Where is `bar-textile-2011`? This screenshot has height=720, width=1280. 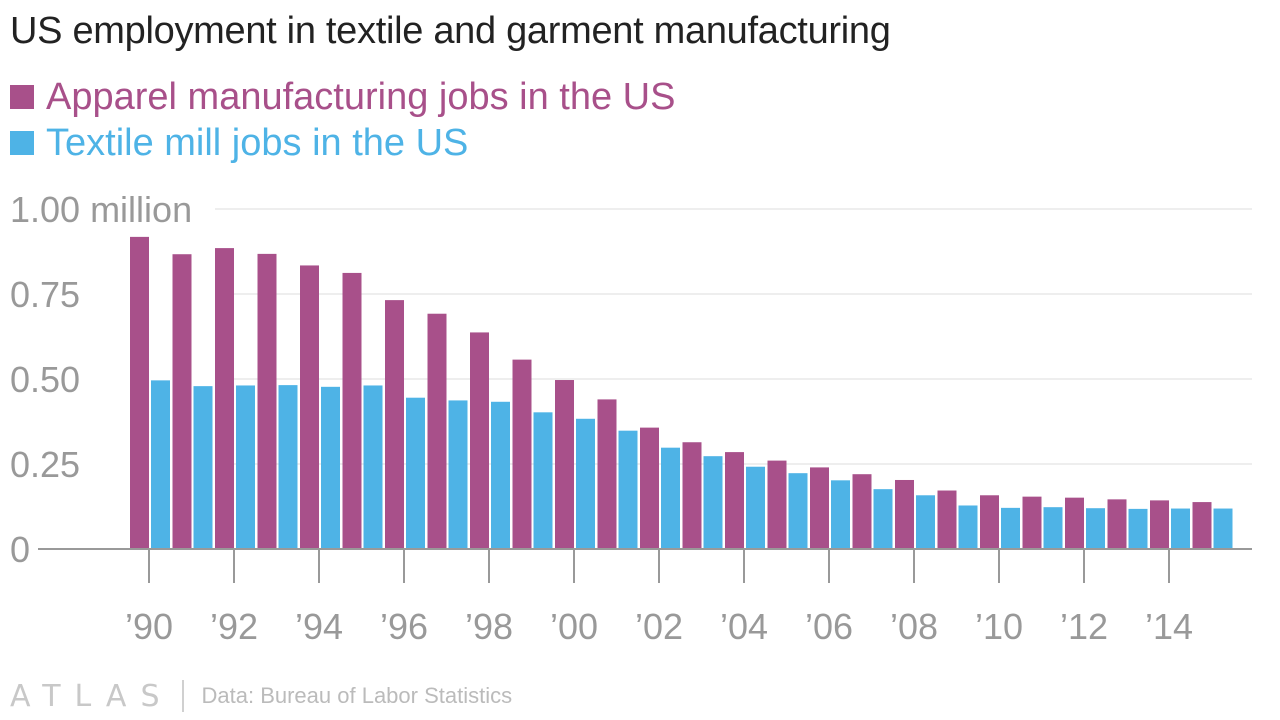
bar-textile-2011 is located at coordinates (1053, 528).